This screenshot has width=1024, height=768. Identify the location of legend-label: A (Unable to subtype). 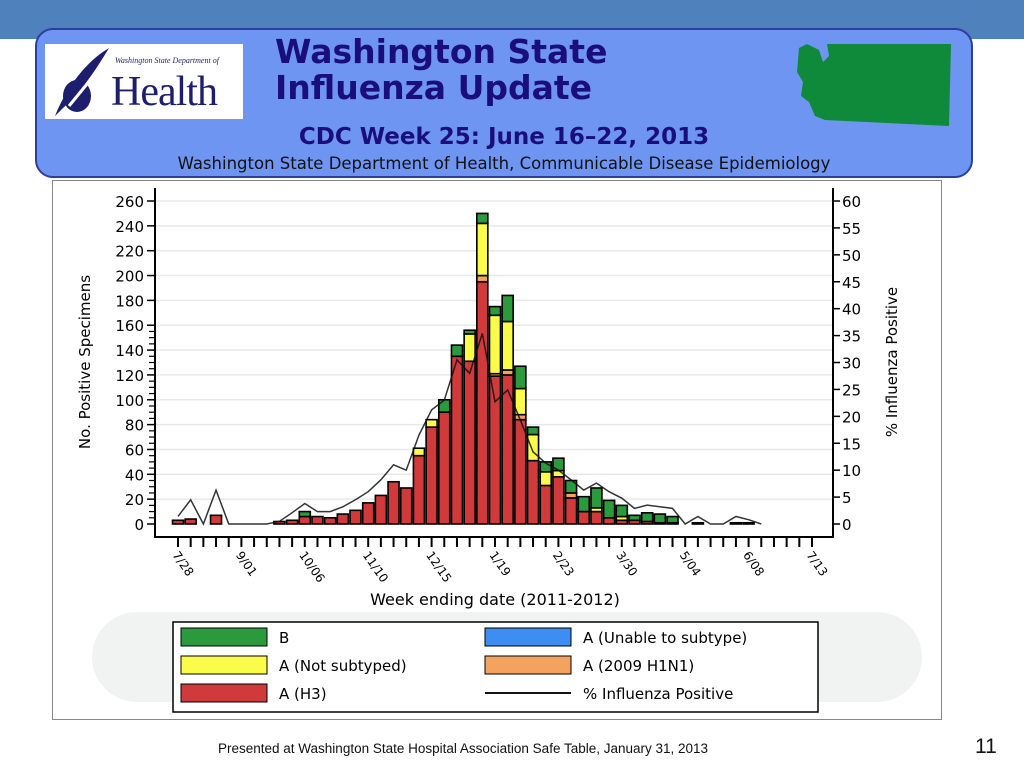
(665, 638).